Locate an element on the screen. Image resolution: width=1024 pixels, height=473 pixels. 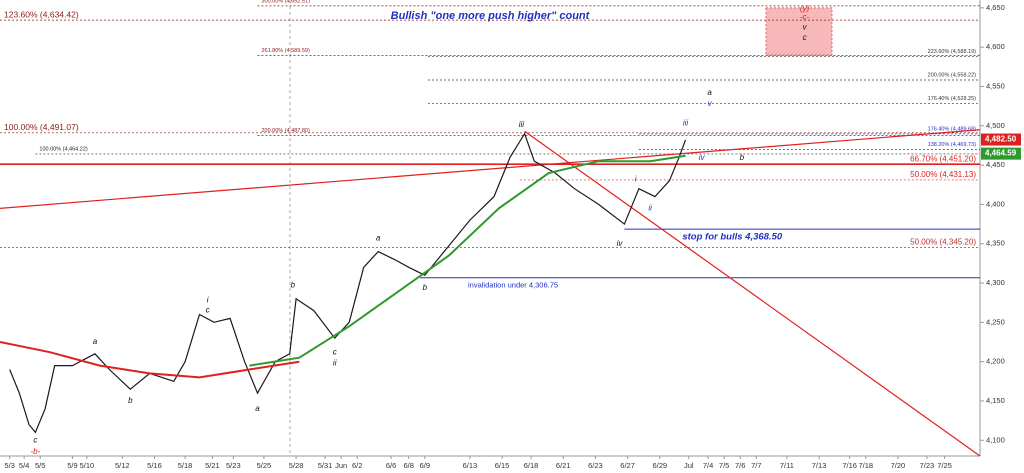
fib-label: 261.80% (4,589.59) is located at coordinates (285, 51).